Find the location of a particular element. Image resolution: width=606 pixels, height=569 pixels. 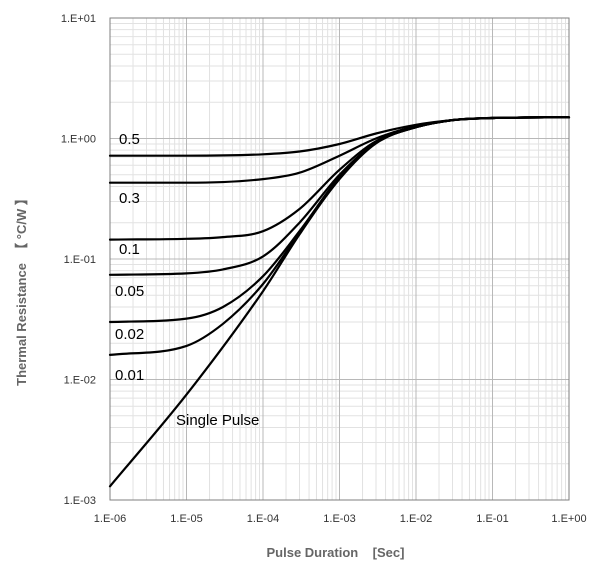

y-tick-label: 1.E-02 is located at coordinates (80, 381).